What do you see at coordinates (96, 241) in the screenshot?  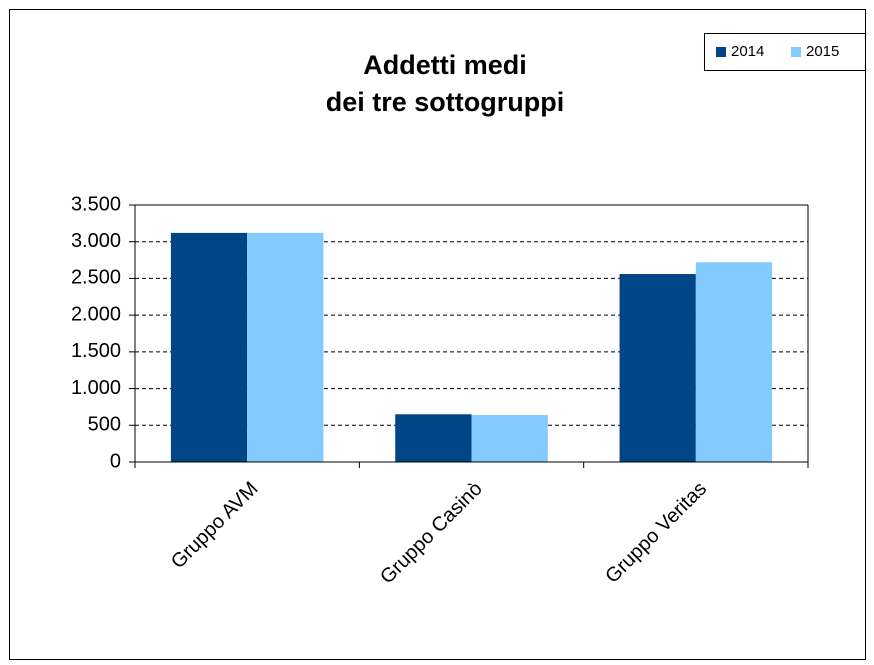 I see `y-tick-label: 3.000` at bounding box center [96, 241].